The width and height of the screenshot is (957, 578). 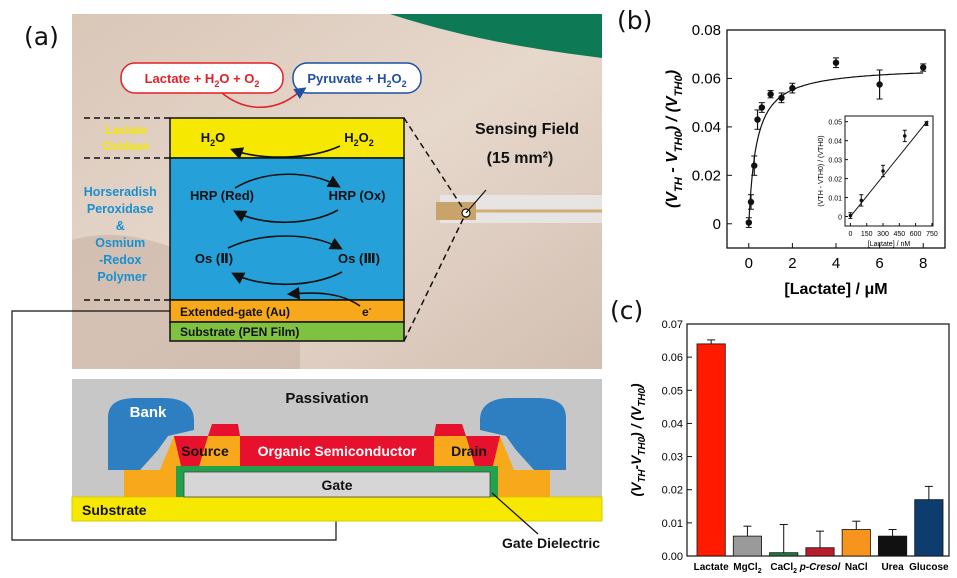 I want to click on svg-text: Pyruvate + H2O2, so click(x=356, y=80).